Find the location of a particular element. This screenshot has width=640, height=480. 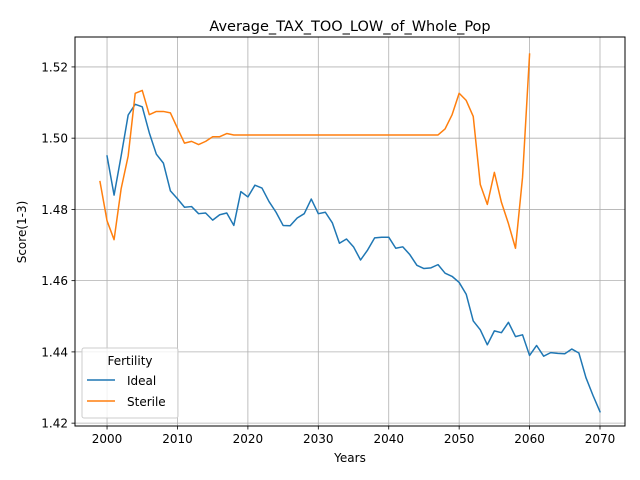

x-tick-label: 2070 is located at coordinates (600, 439).